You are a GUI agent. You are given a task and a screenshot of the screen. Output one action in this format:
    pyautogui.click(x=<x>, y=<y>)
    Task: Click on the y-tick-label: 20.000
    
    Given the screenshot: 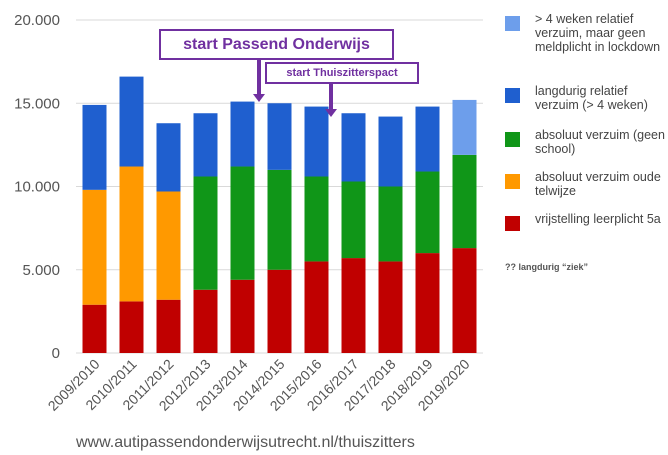 What is the action you would take?
    pyautogui.click(x=37, y=20)
    